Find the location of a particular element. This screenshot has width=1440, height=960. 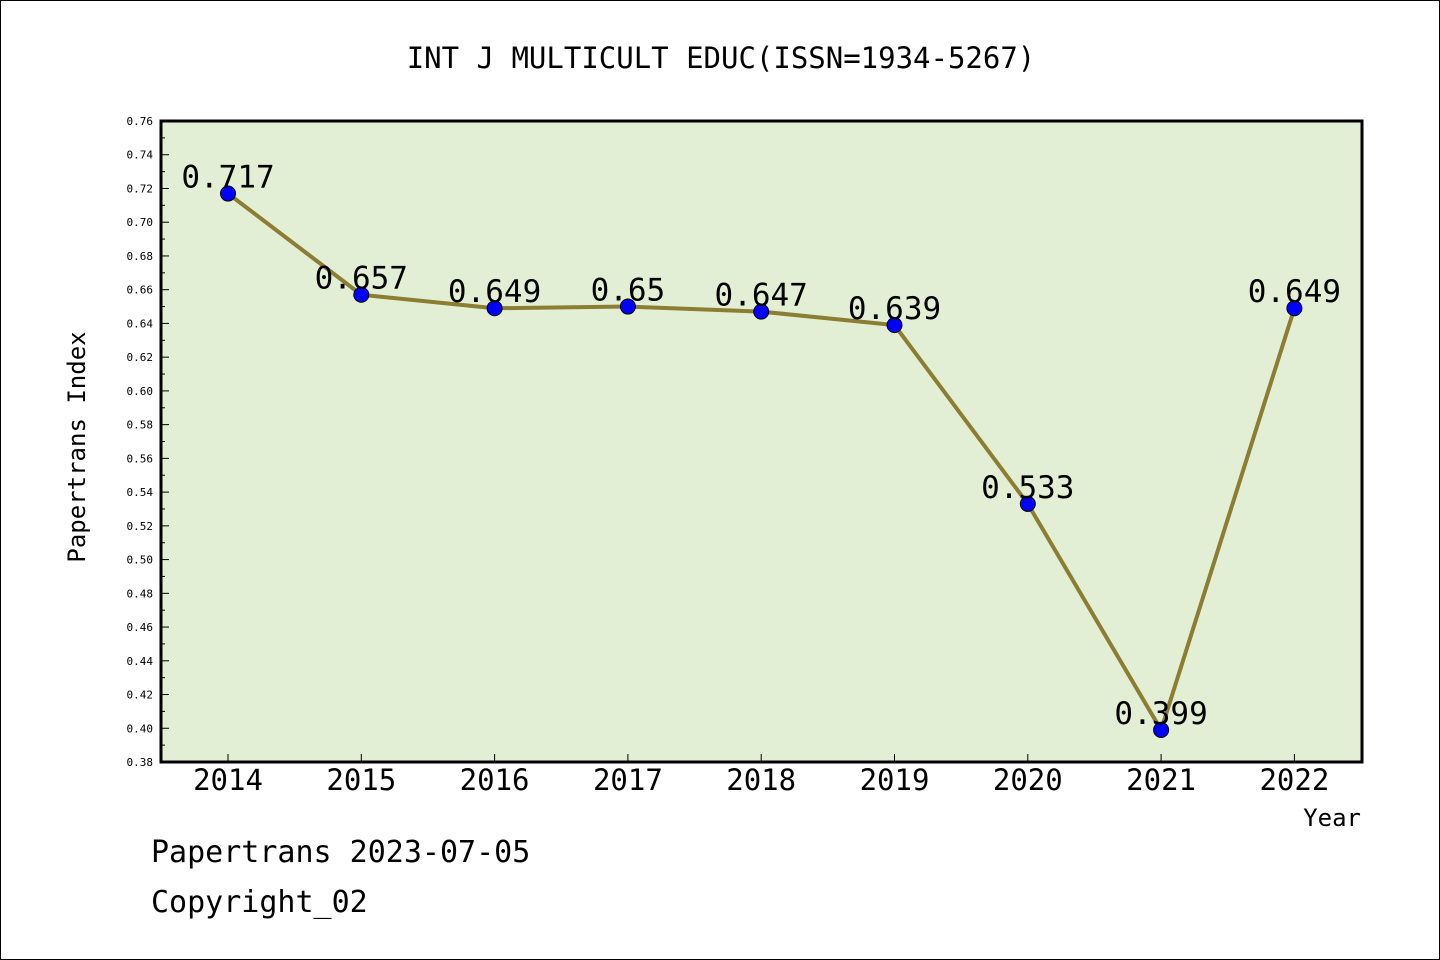

y-tick-label: 0.62 is located at coordinates (140, 357).